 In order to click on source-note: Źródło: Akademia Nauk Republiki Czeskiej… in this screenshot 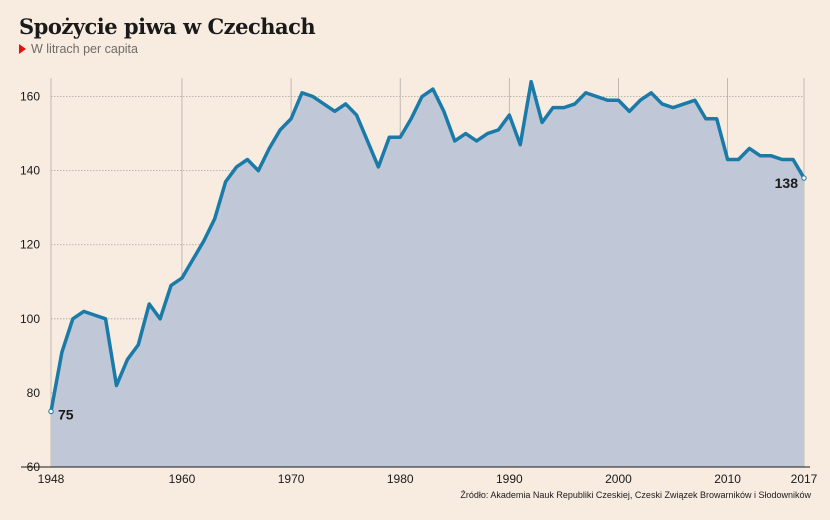, I will do `click(635, 495)`.